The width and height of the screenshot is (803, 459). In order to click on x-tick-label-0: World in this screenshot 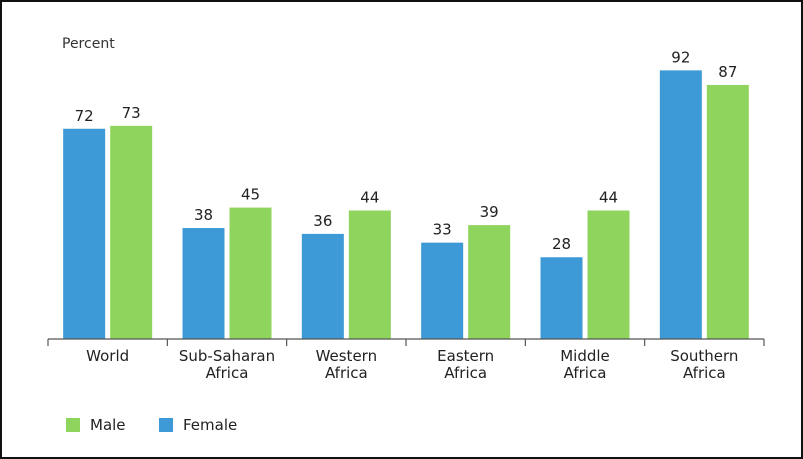, I will do `click(107, 356)`.